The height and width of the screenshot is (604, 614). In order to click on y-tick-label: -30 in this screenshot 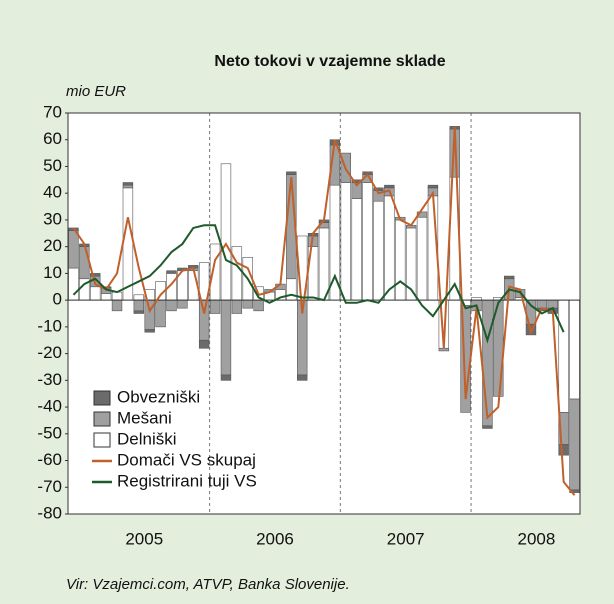, I will do `click(49, 379)`.